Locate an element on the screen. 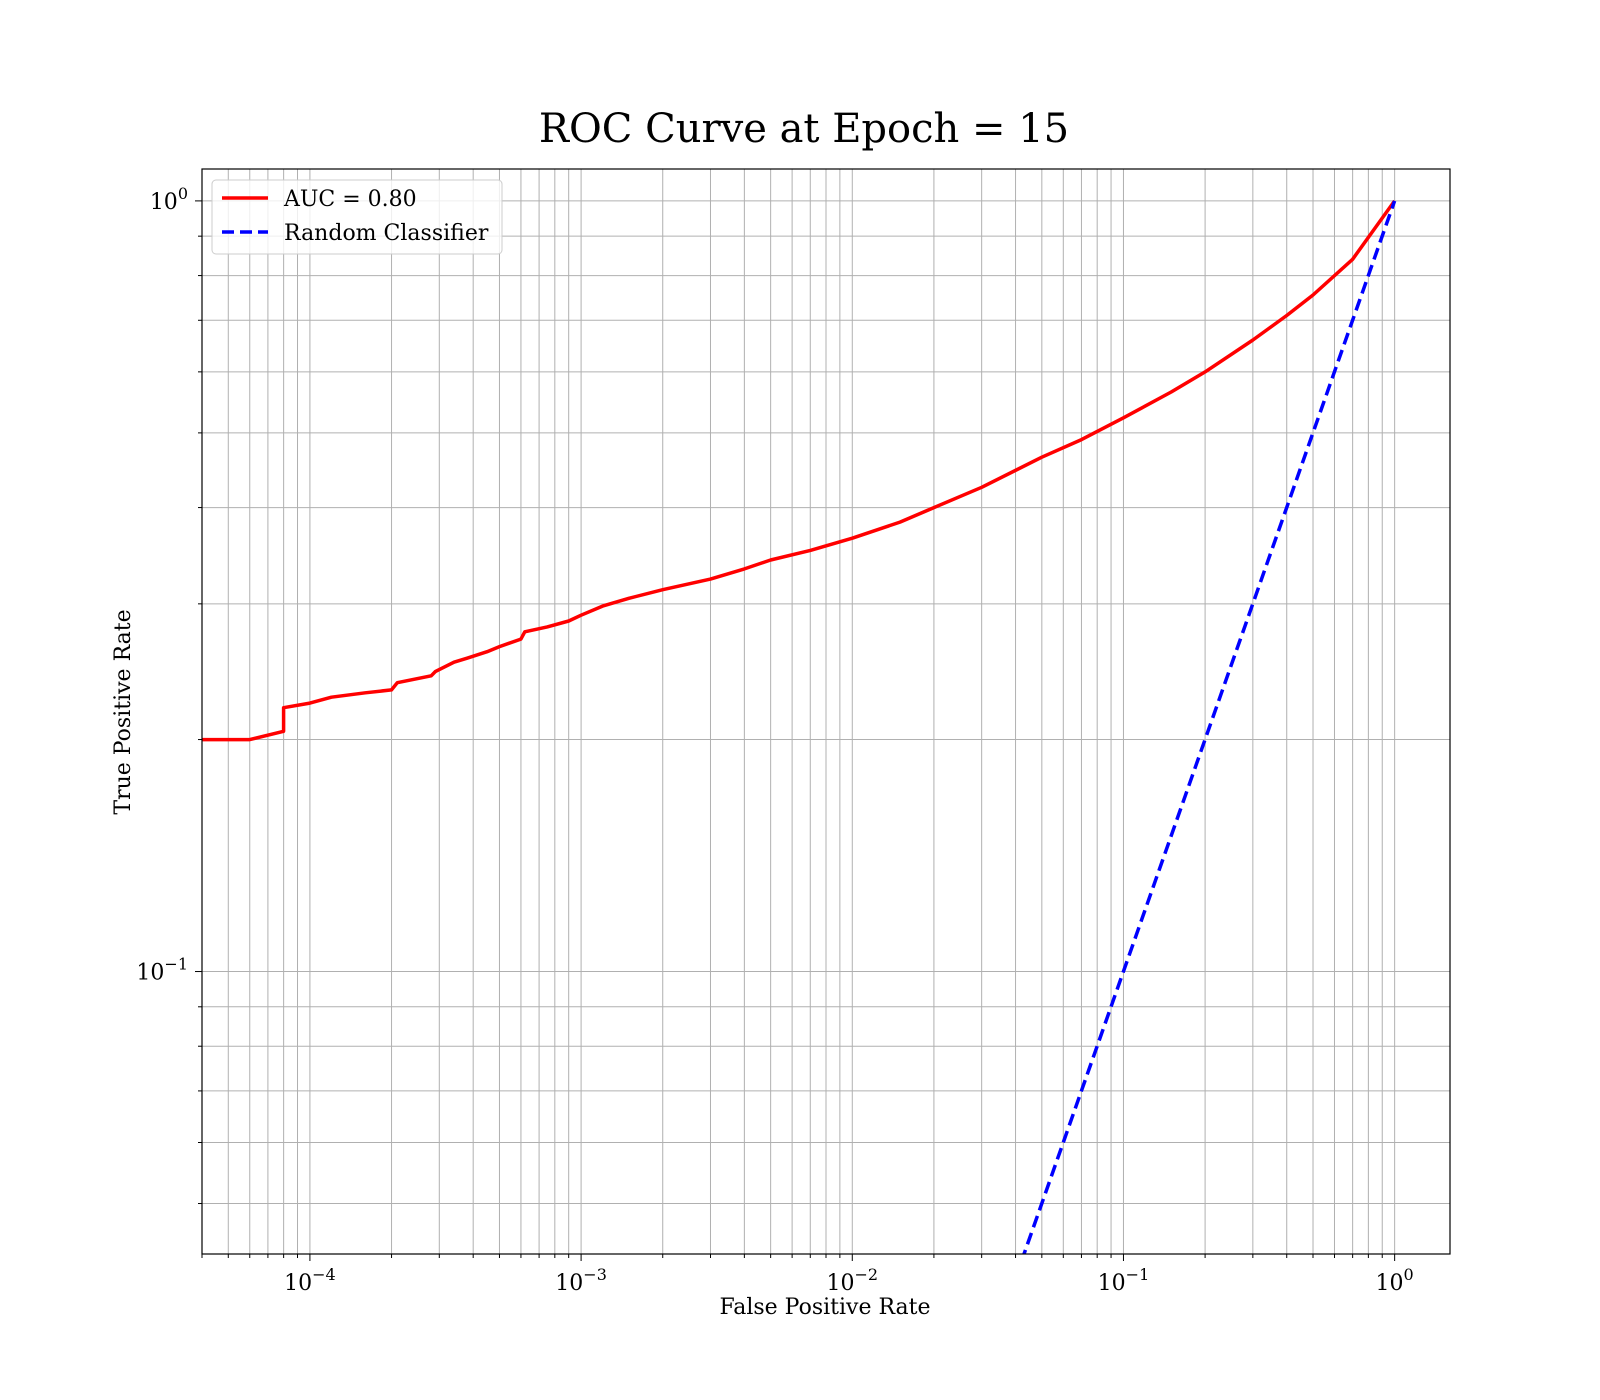 The height and width of the screenshot is (1400, 1600). x-tick-label: 10⁻¹ is located at coordinates (1124, 1280).